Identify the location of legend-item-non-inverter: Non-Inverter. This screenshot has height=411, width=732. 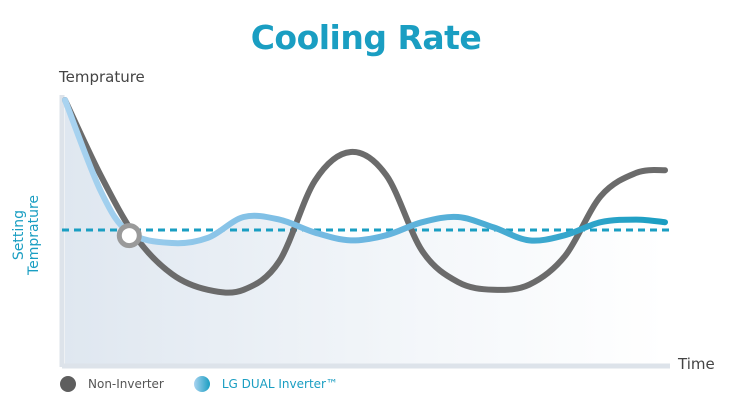
(112, 384).